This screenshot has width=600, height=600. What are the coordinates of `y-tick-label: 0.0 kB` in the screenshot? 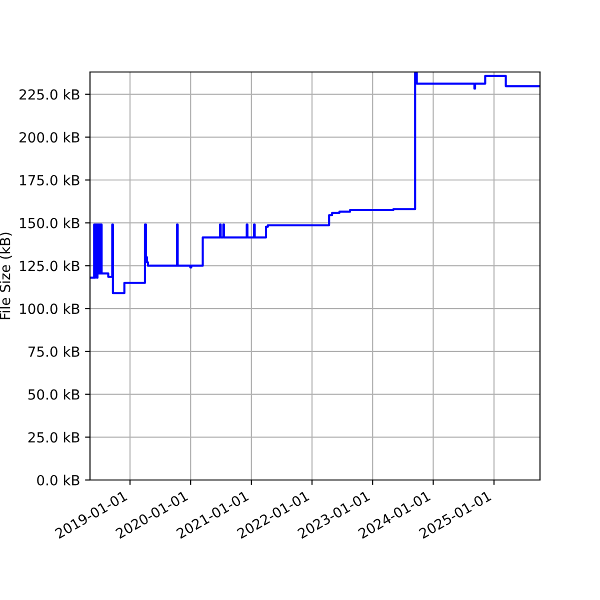 It's located at (58, 480).